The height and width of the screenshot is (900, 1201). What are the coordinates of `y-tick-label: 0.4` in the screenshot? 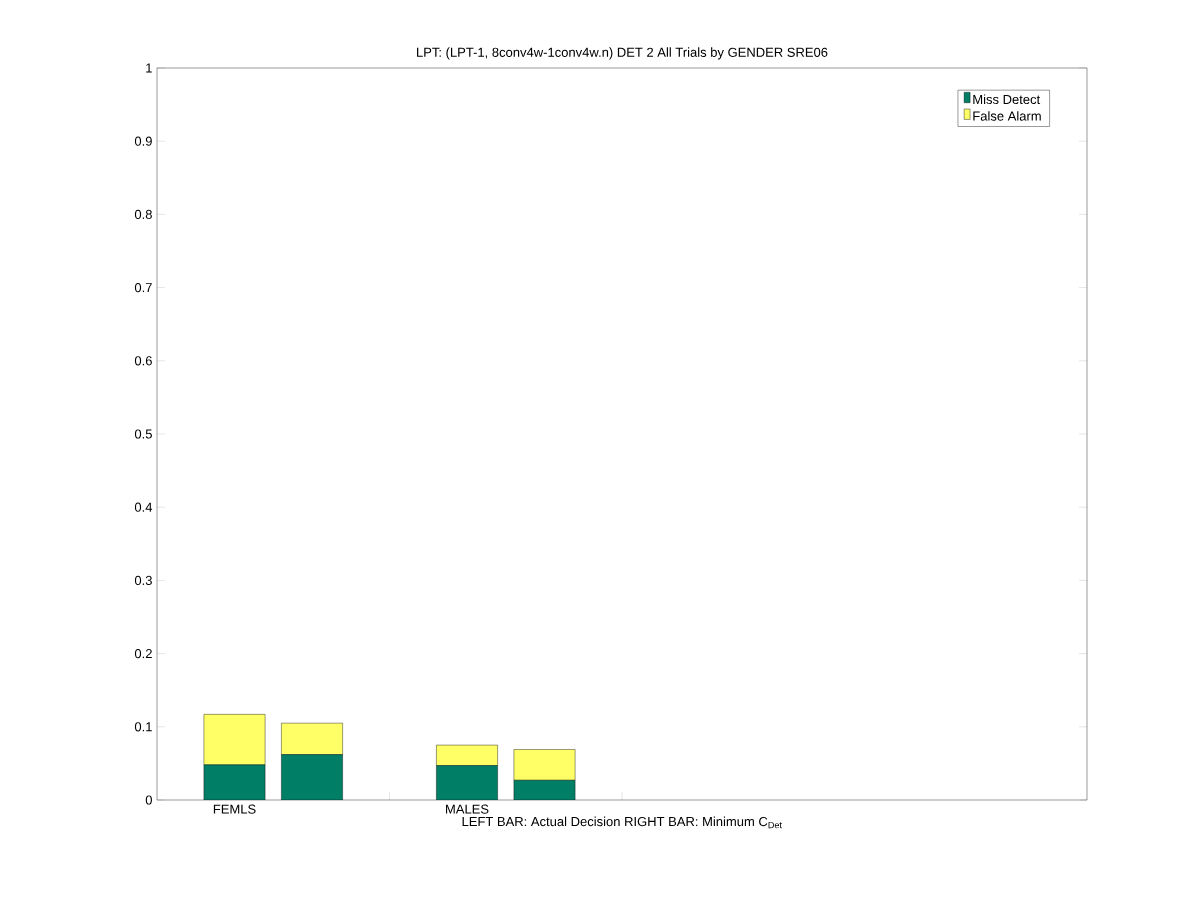 It's located at (143, 507).